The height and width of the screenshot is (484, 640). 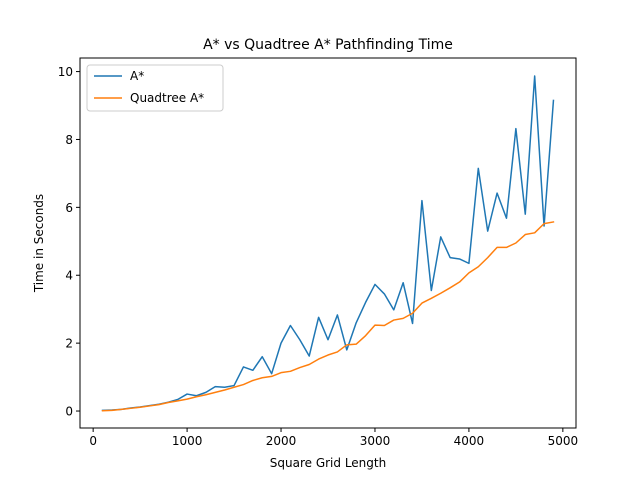 What do you see at coordinates (39, 243) in the screenshot?
I see `y-axis-label: Time in Seconds` at bounding box center [39, 243].